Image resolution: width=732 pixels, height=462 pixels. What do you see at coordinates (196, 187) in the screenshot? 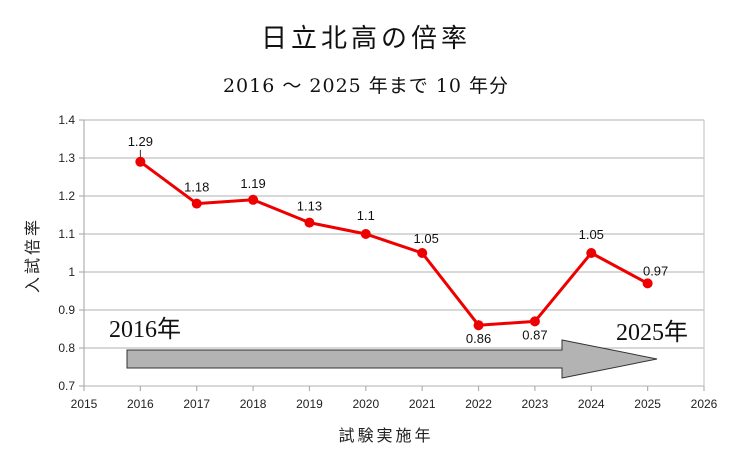
I see `data-label: 1.18` at bounding box center [196, 187].